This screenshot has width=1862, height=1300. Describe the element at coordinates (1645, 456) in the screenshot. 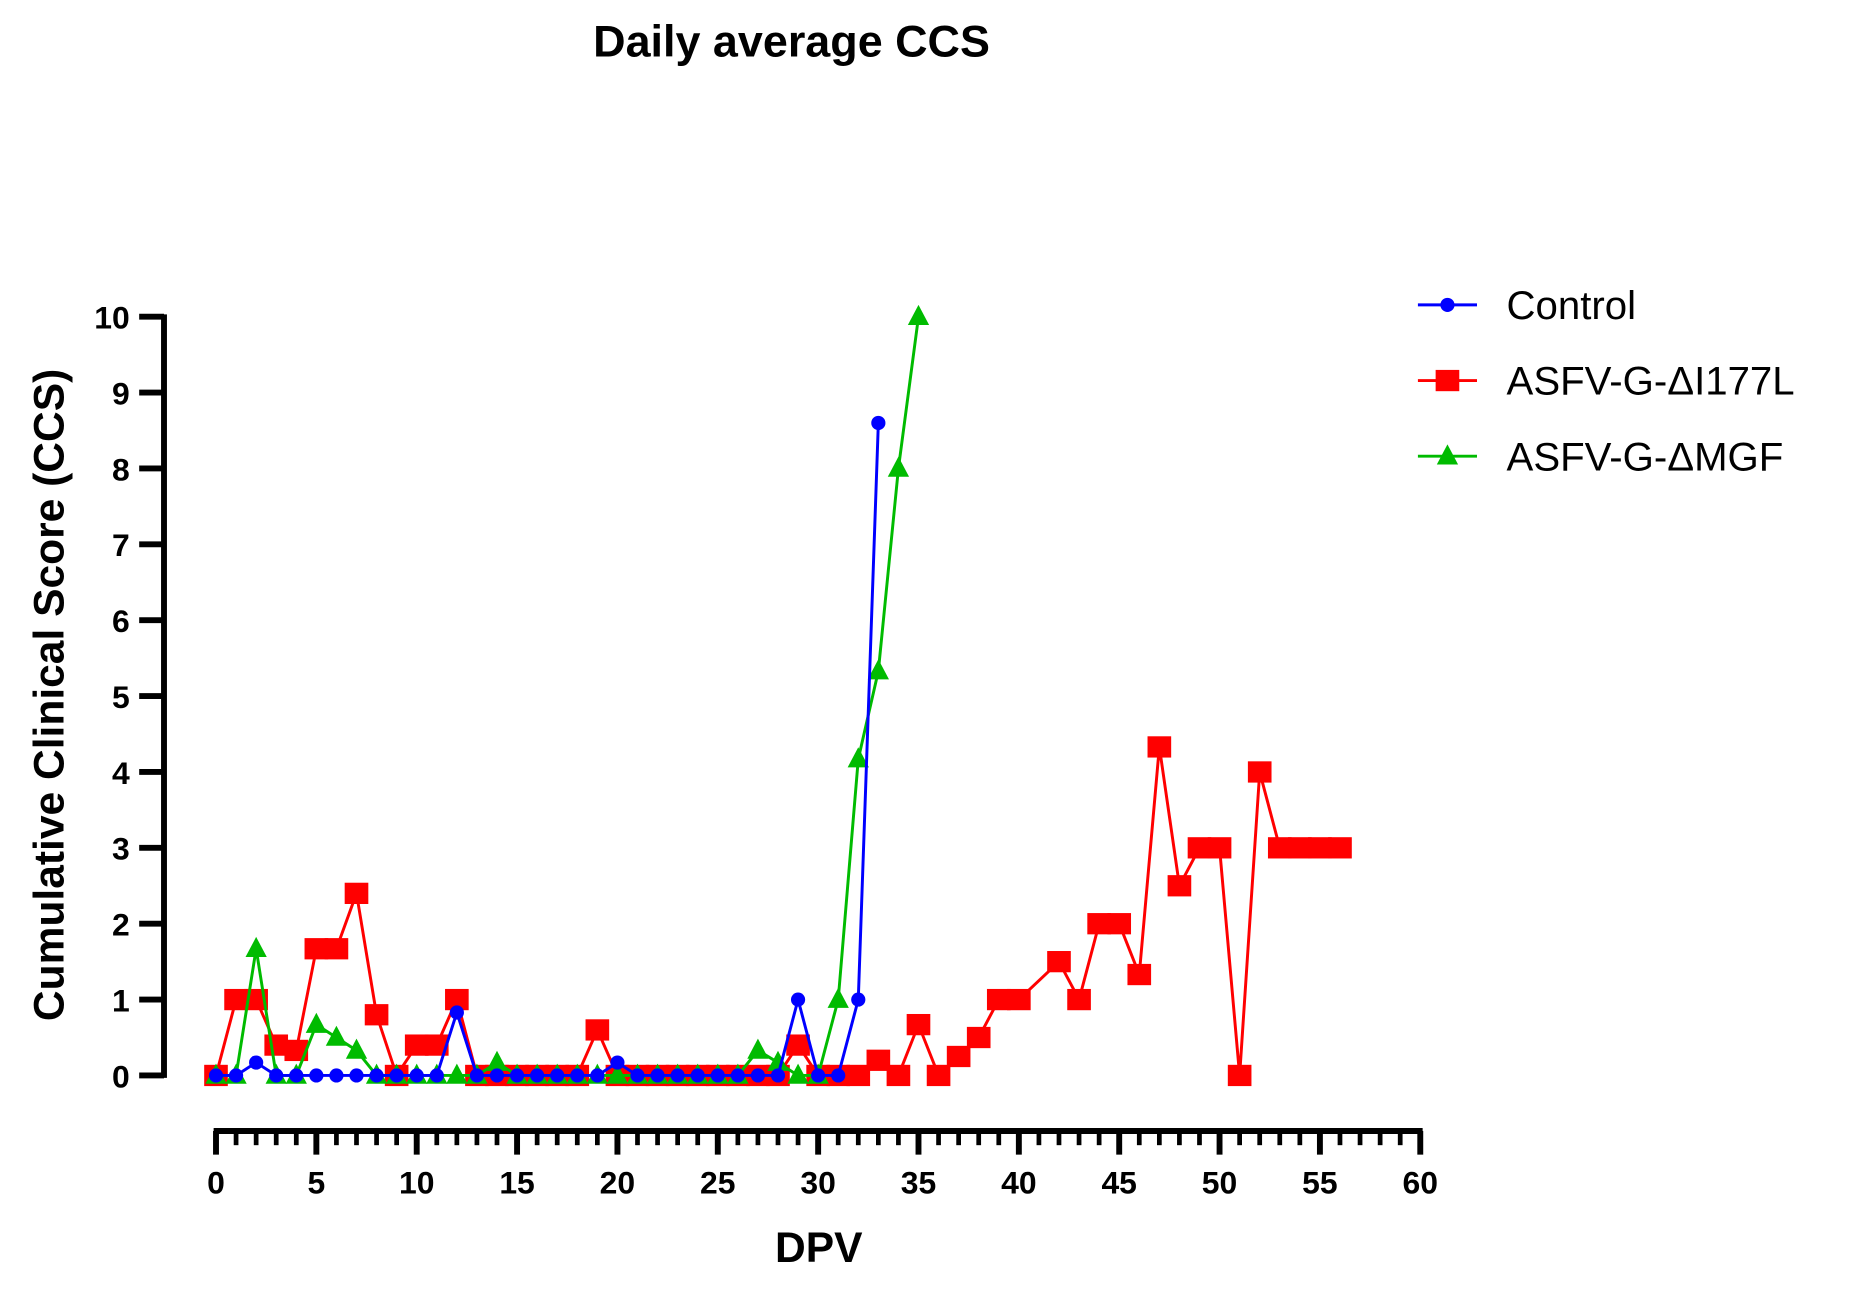

I see `legend-label: ASFV-G-ΔMGF` at that location.